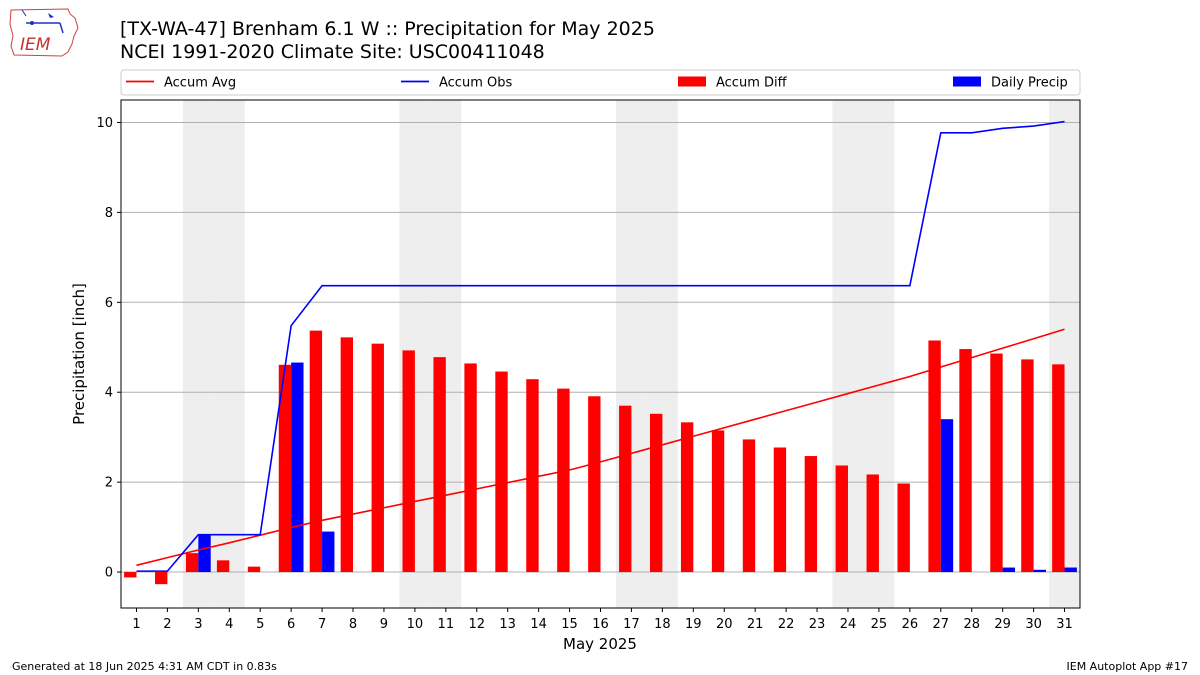  I want to click on y-tick-label-10: 10, so click(104, 123).